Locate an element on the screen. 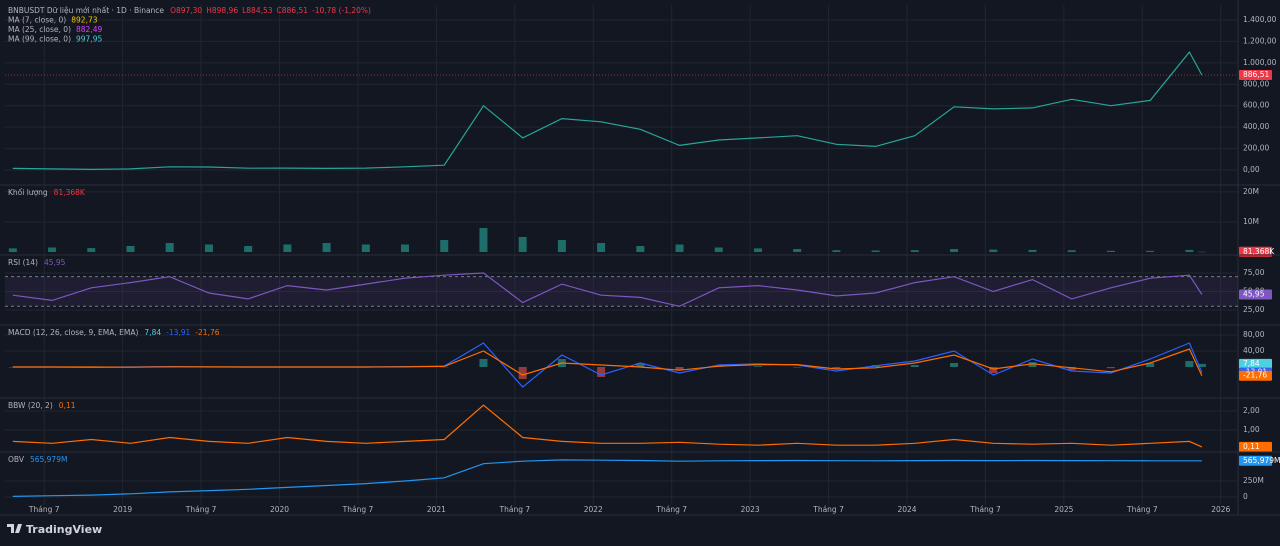  ohlc-value: -10,78 (-1,20%) is located at coordinates (341, 10).